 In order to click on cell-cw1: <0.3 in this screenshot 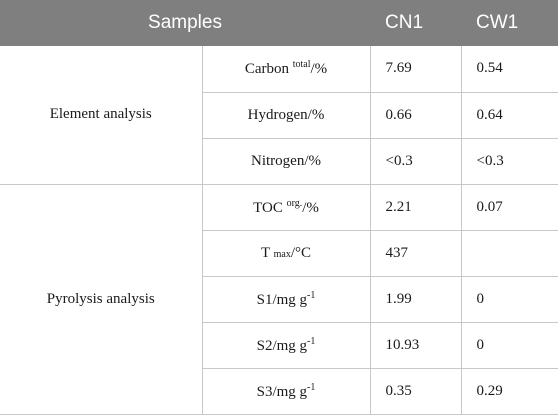, I will do `click(509, 161)`.